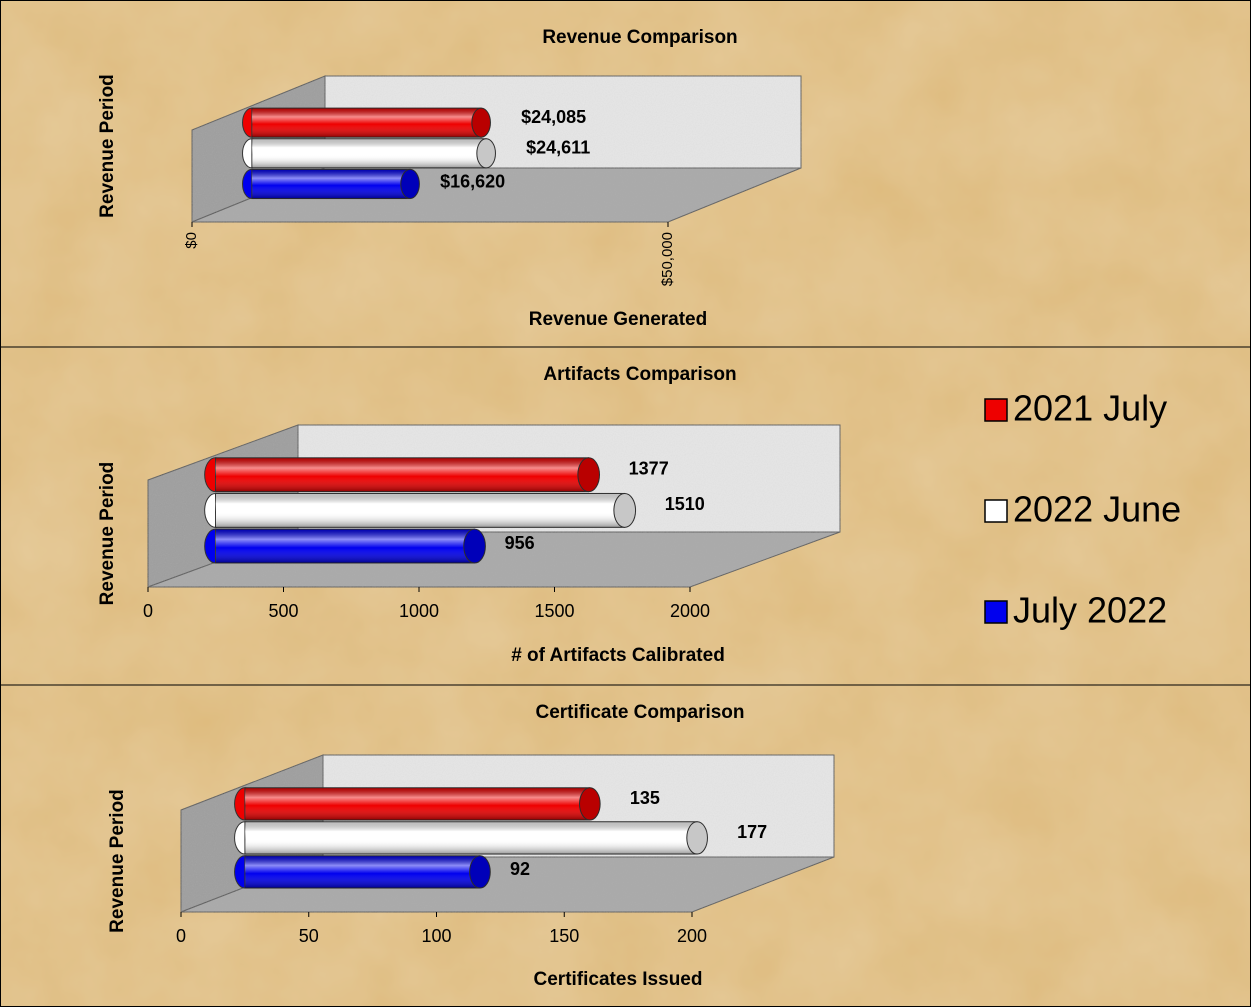 This screenshot has height=1007, width=1251. I want to click on x-tick-label: 200, so click(692, 936).